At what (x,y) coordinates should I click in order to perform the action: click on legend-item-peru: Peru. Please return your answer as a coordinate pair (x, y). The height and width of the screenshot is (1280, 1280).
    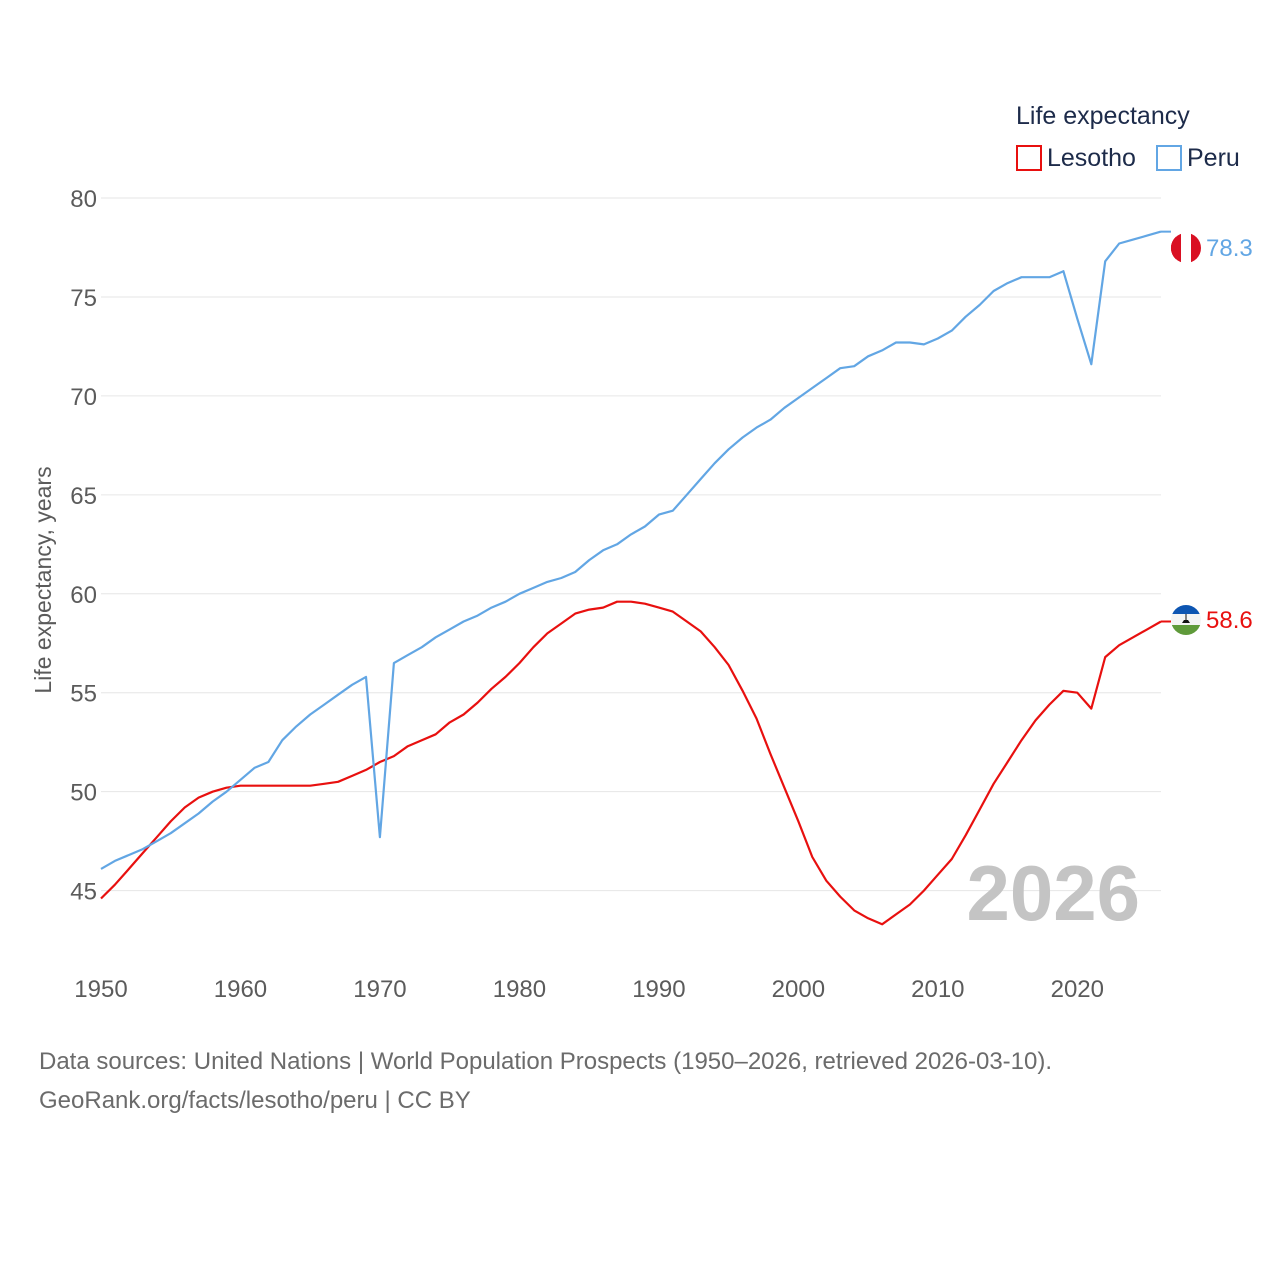
    Looking at the image, I should click on (1198, 158).